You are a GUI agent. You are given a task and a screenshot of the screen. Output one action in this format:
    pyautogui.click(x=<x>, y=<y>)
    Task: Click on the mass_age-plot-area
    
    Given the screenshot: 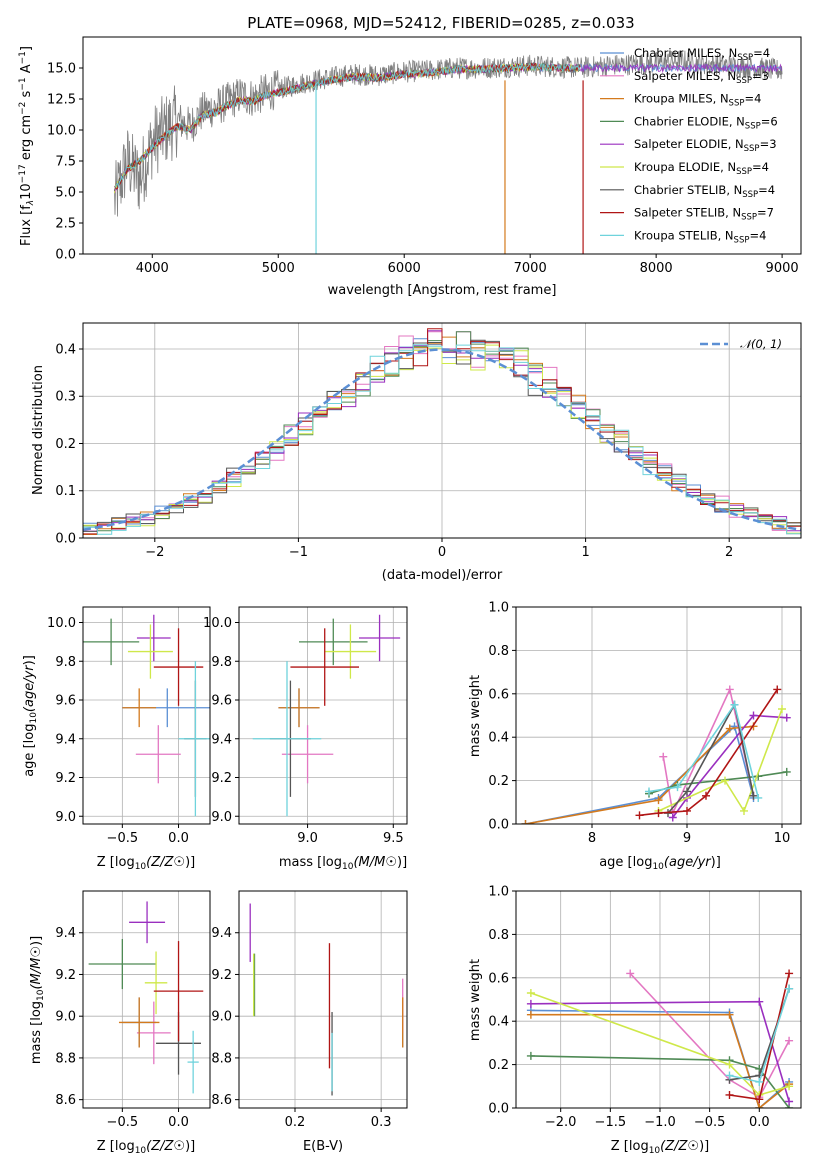 What is the action you would take?
    pyautogui.click(x=326, y=715)
    